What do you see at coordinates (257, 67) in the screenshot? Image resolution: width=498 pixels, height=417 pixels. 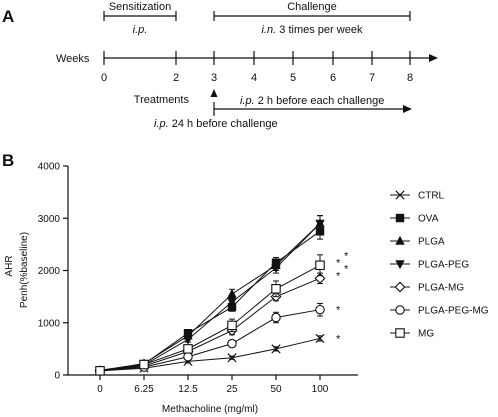 I see `week-ticks: 0 2 3 4 5 6 7 8` at bounding box center [257, 67].